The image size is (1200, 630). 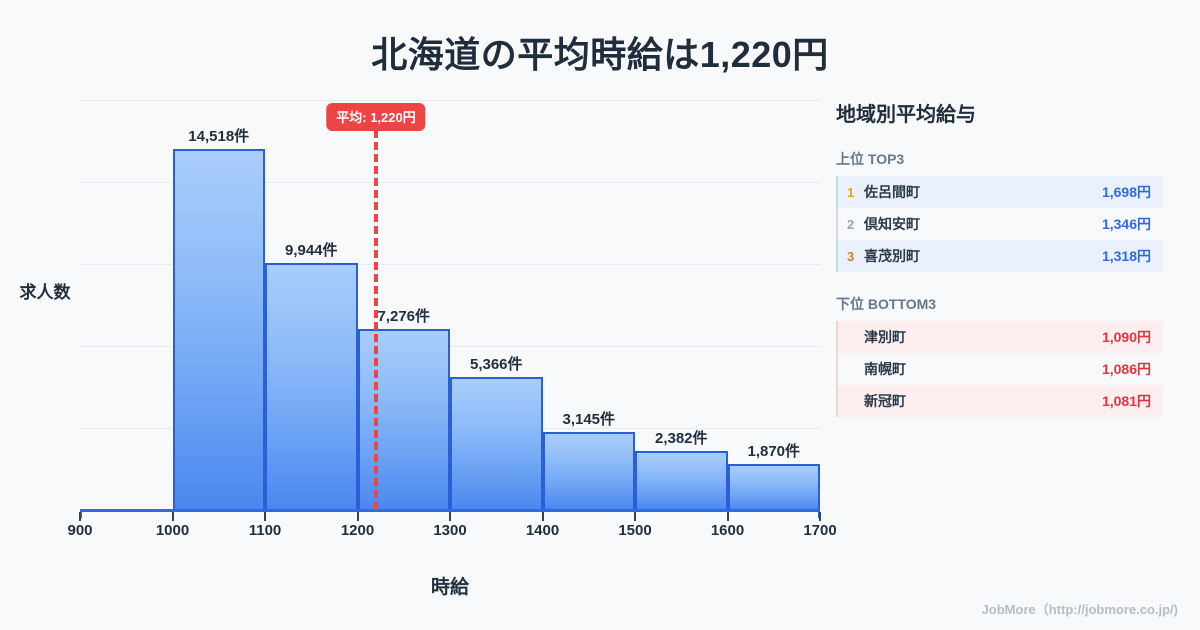 What do you see at coordinates (219, 137) in the screenshot?
I see `bar-value-label: 14,518件` at bounding box center [219, 137].